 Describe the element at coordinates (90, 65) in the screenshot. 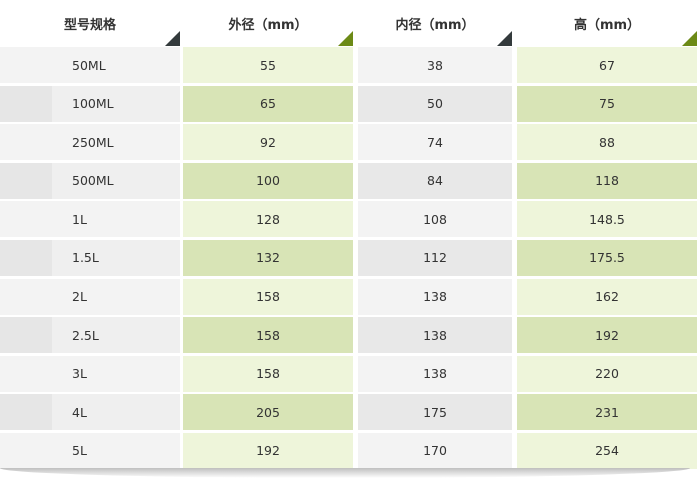

I see `table-cell: 50ML` at that location.